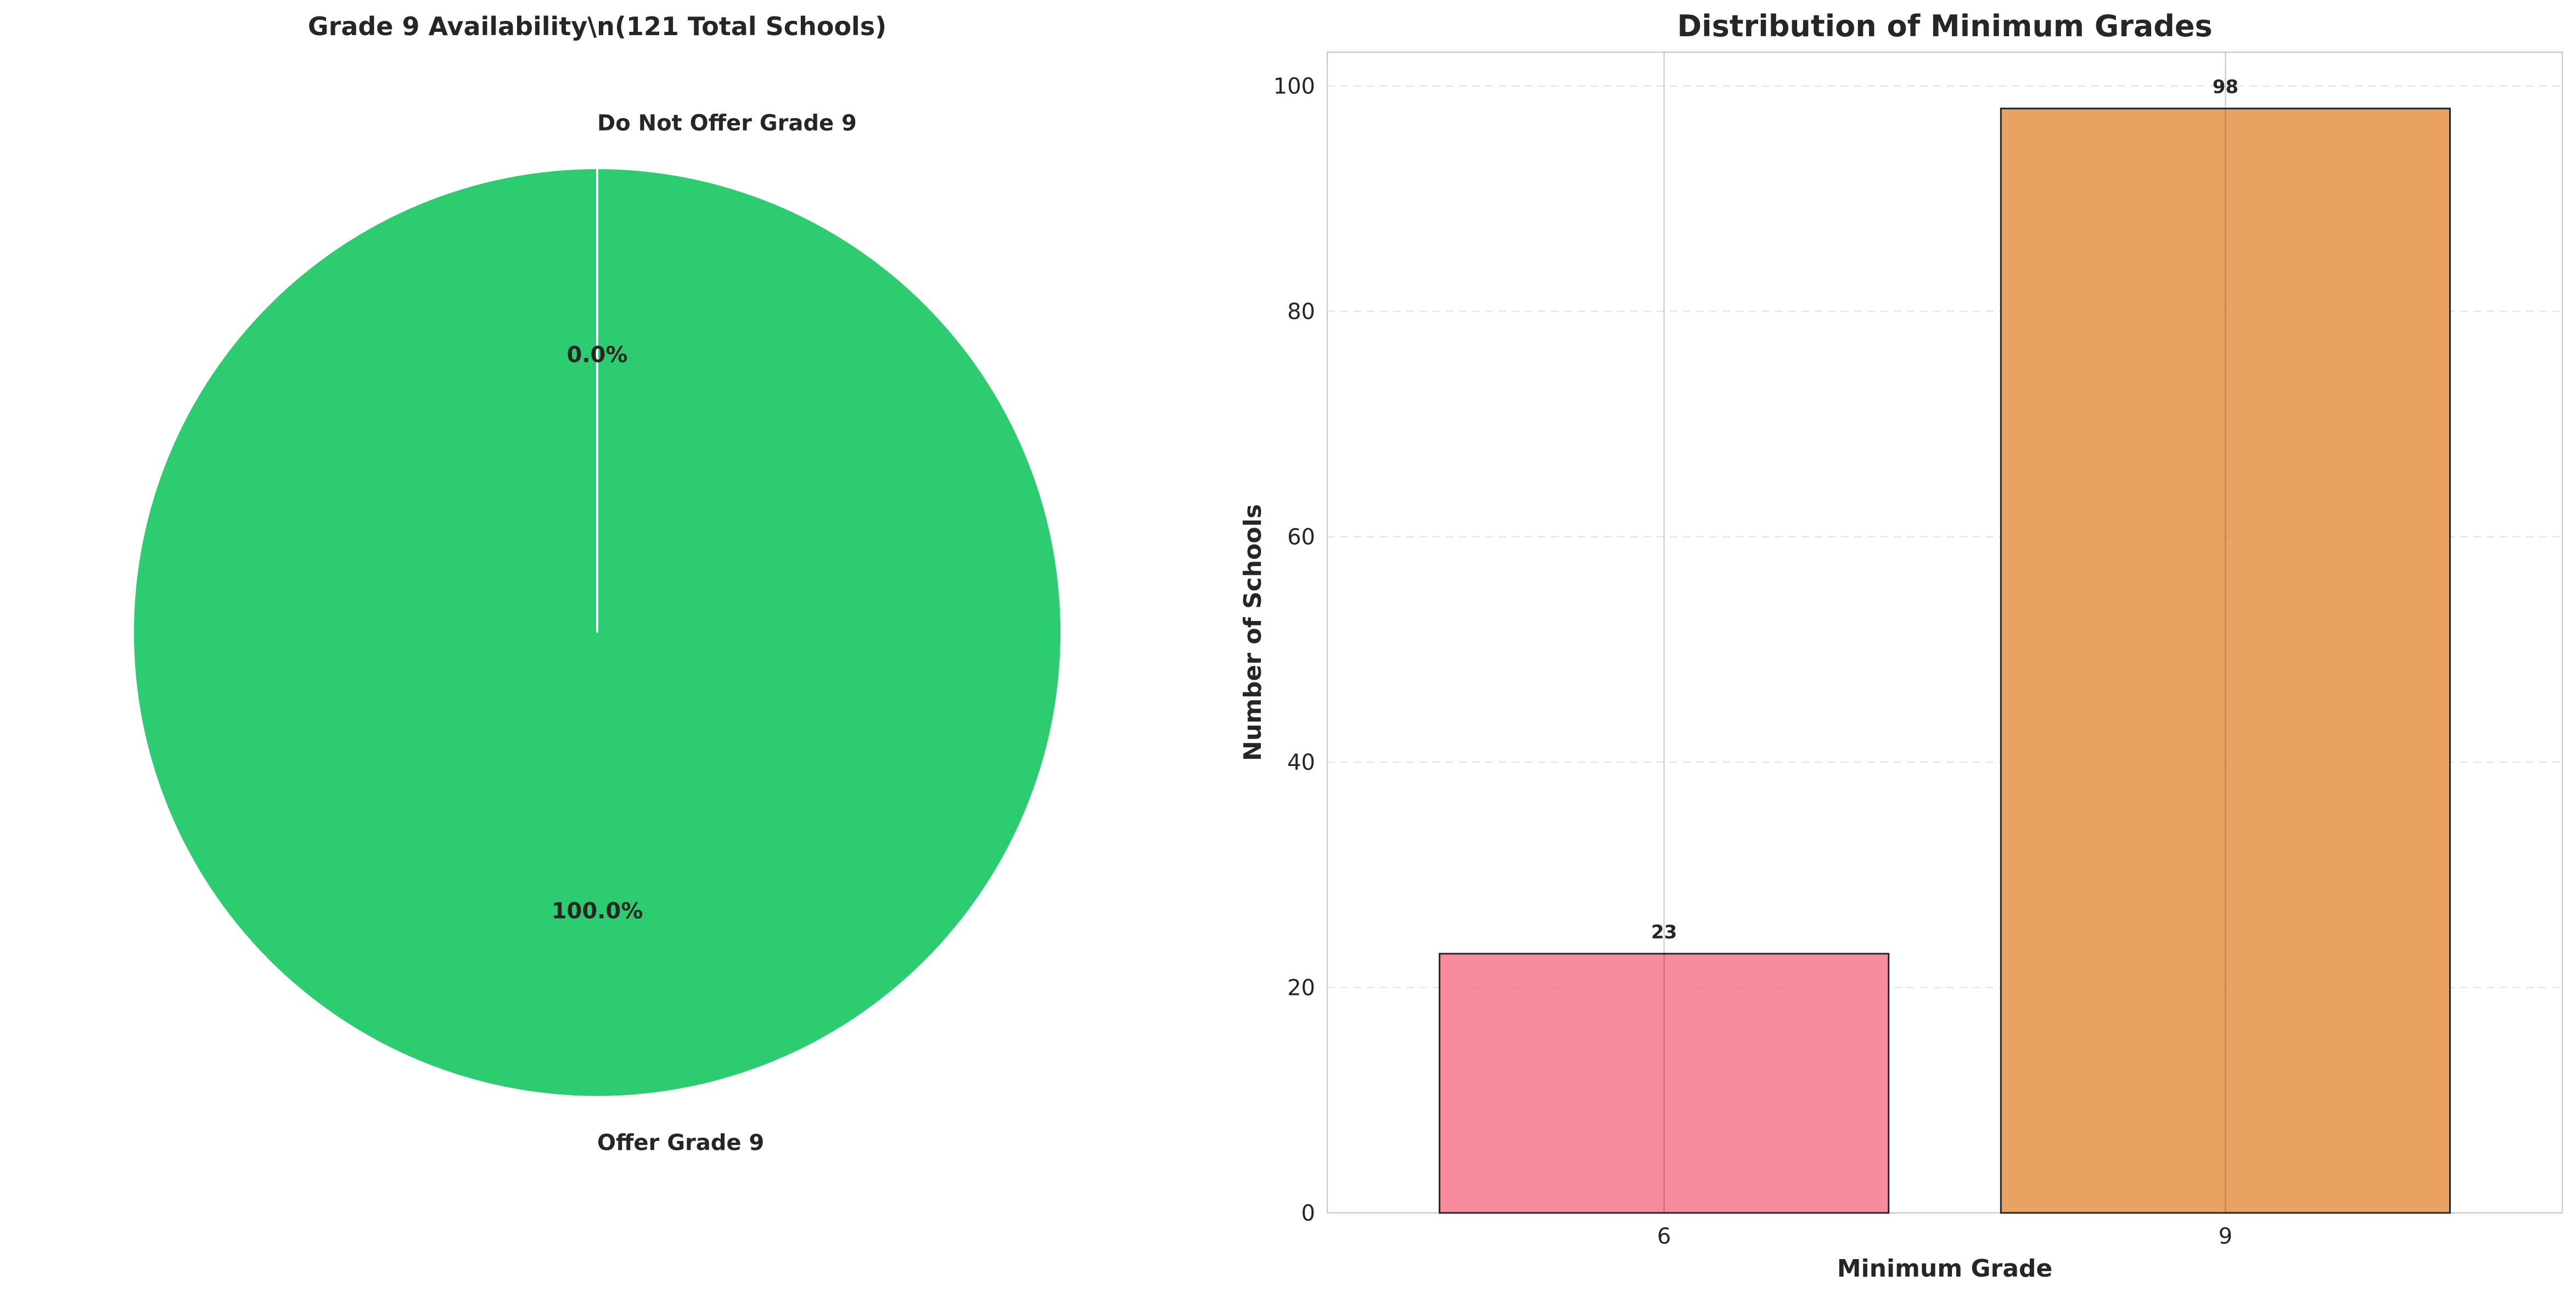 Image resolution: width=2576 pixels, height=1298 pixels. I want to click on bar-x-tick-label: 9, so click(2225, 1236).